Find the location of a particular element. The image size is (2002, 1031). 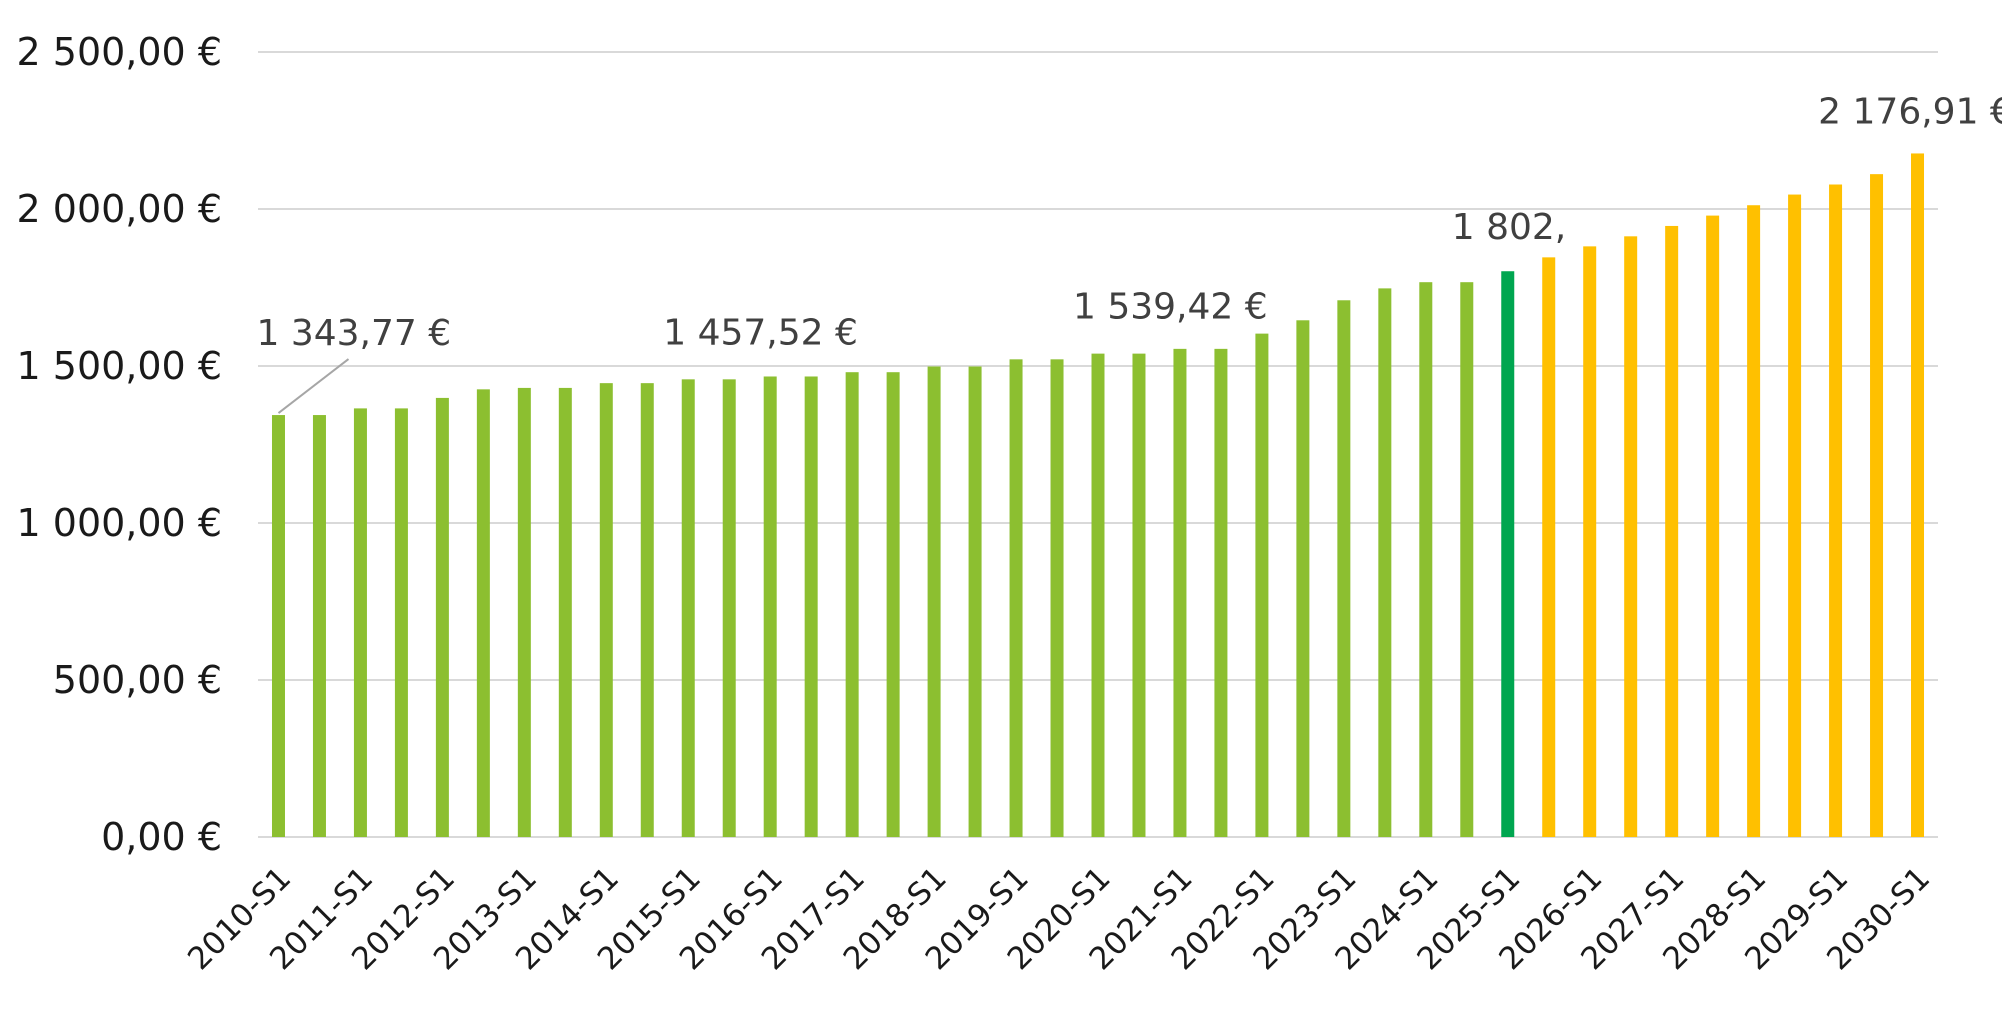

bar-2024-S2 is located at coordinates (1467, 559).